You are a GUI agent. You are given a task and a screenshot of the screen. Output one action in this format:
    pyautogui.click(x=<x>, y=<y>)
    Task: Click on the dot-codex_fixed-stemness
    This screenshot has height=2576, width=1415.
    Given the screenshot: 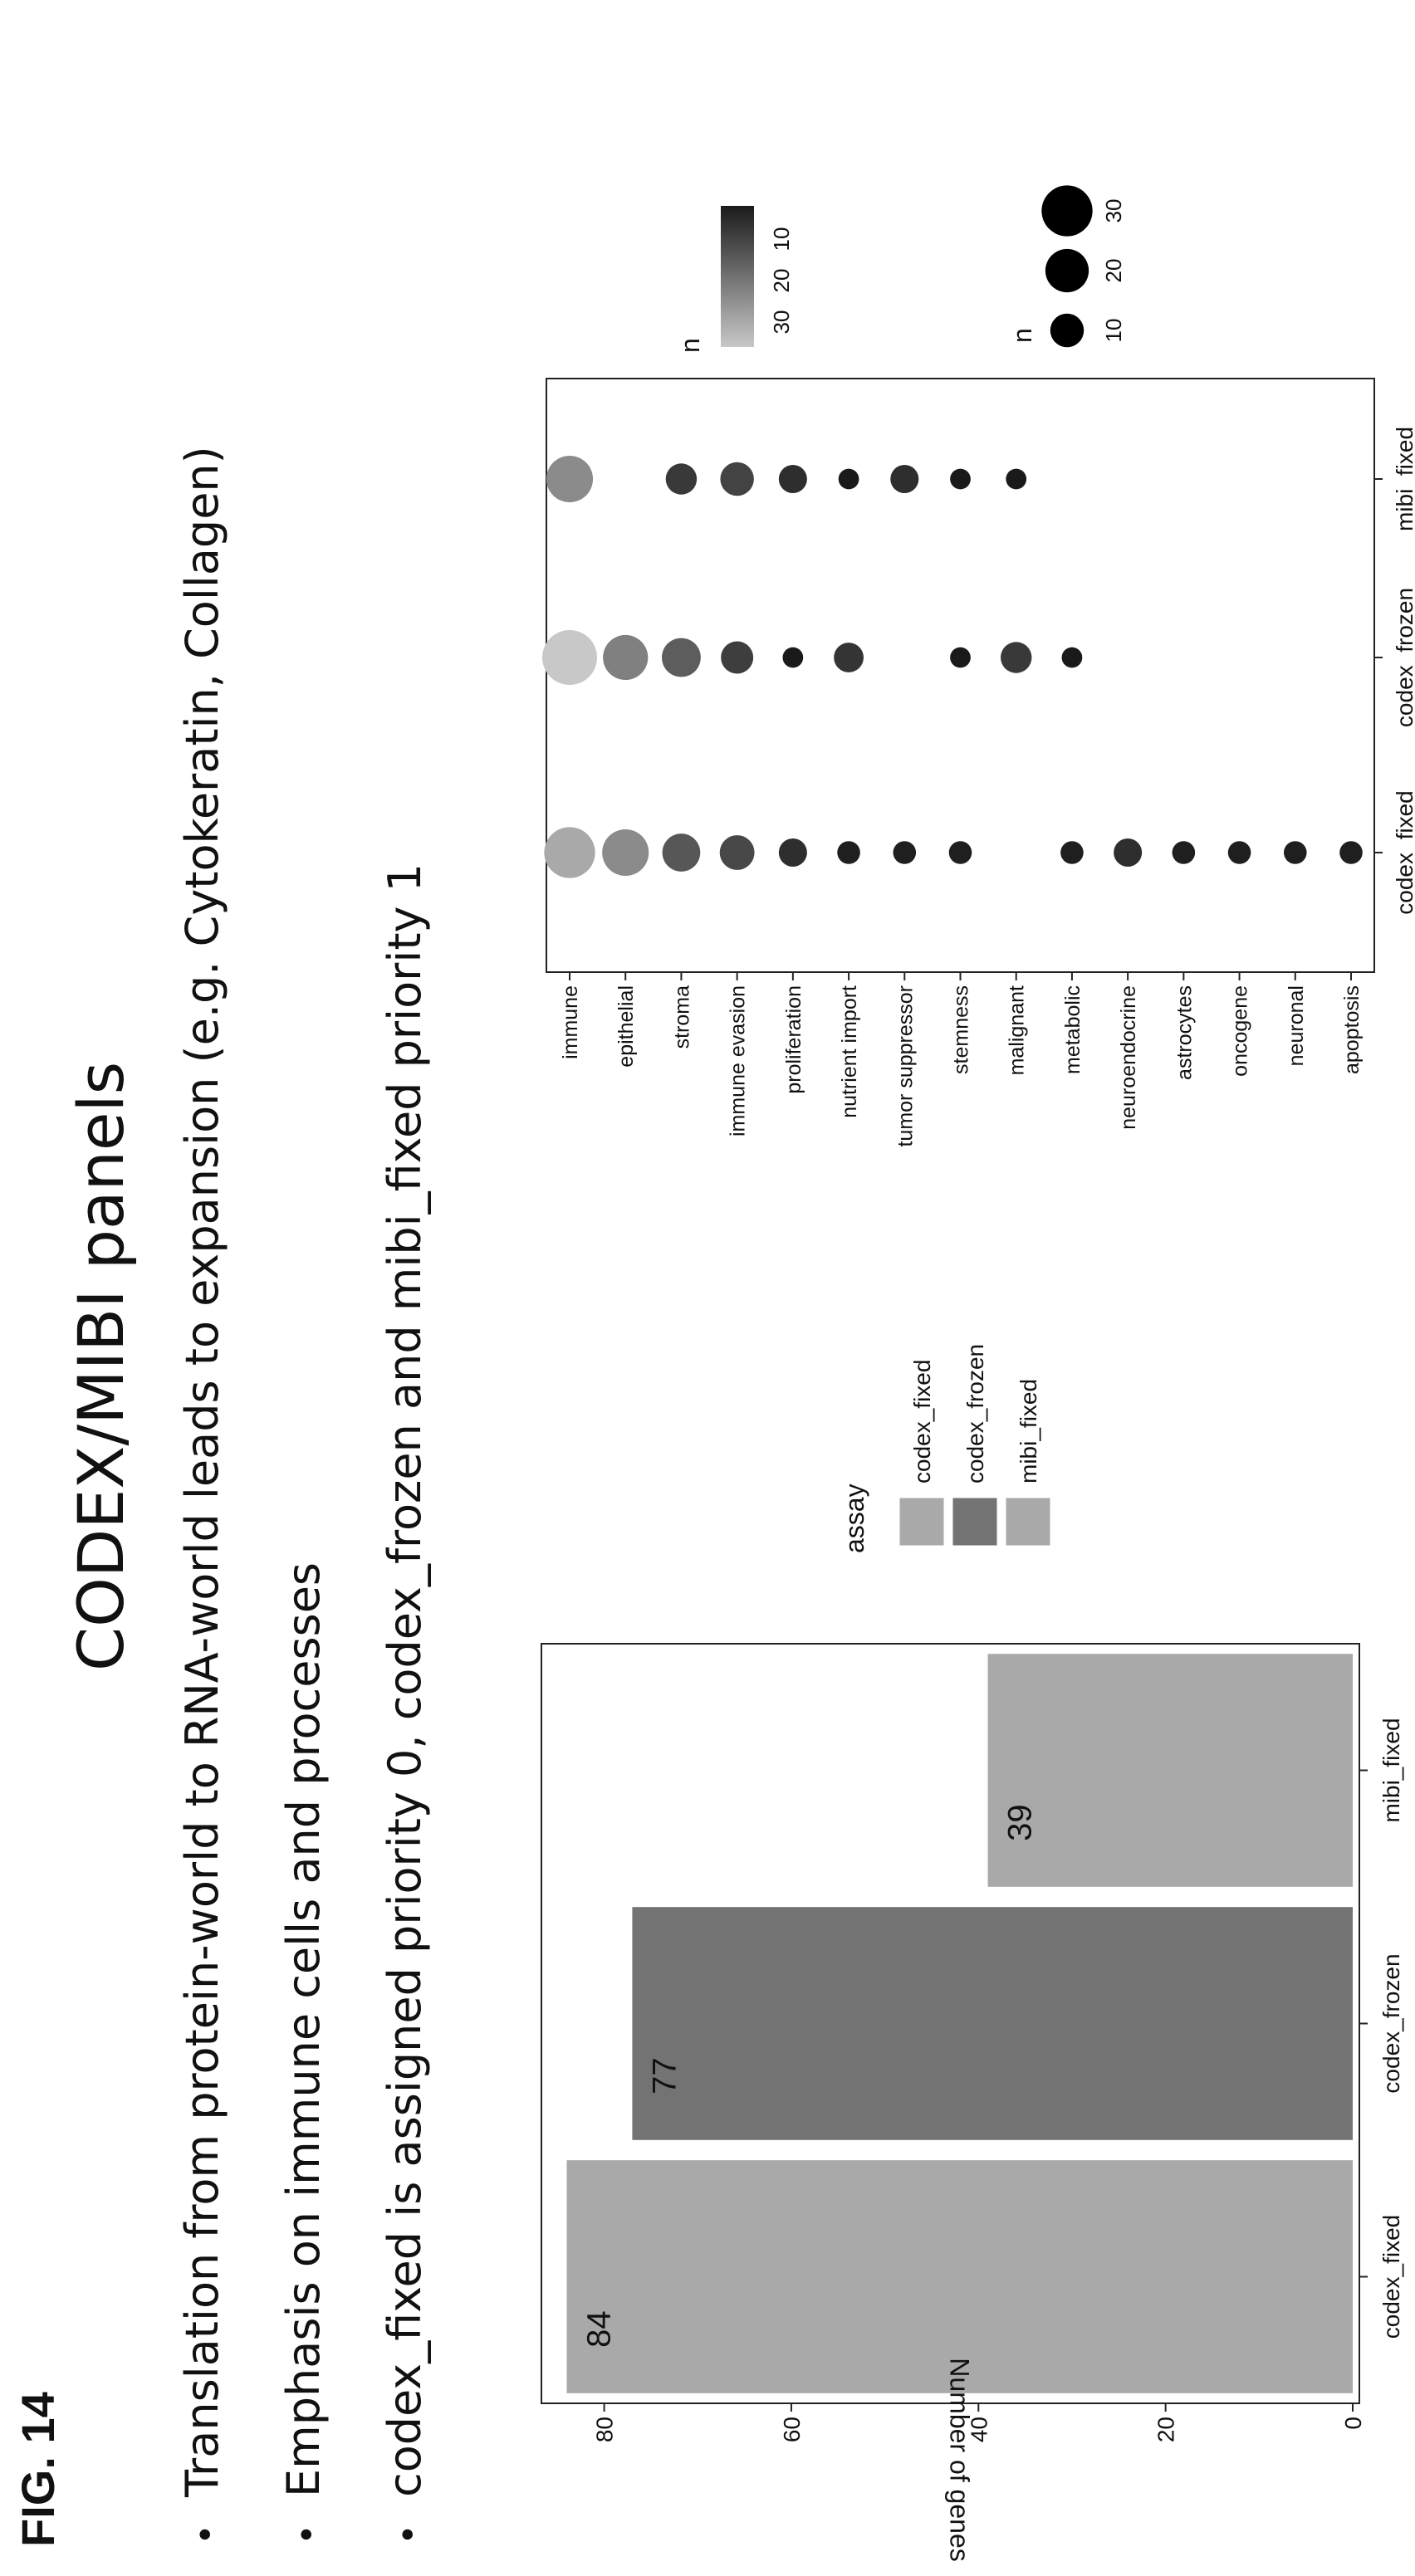 What is the action you would take?
    pyautogui.click(x=960, y=852)
    